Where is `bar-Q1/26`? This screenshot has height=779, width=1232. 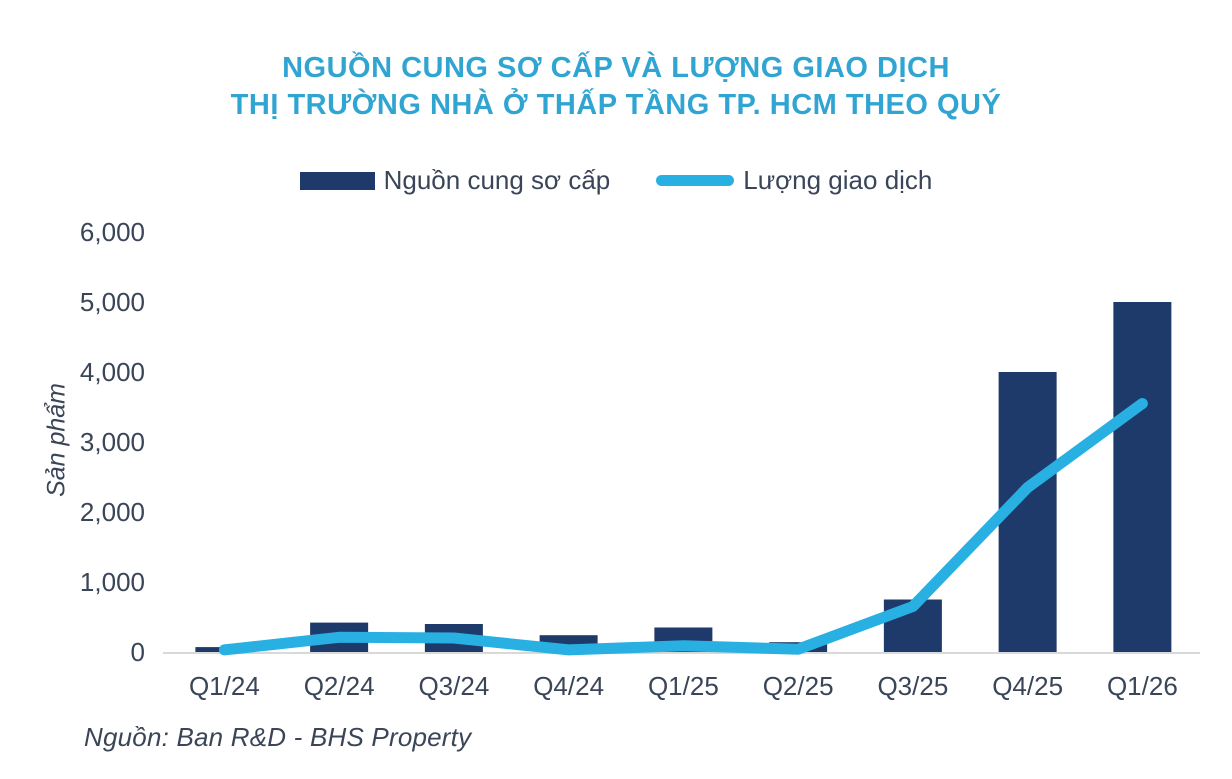 bar-Q1/26 is located at coordinates (1142, 477).